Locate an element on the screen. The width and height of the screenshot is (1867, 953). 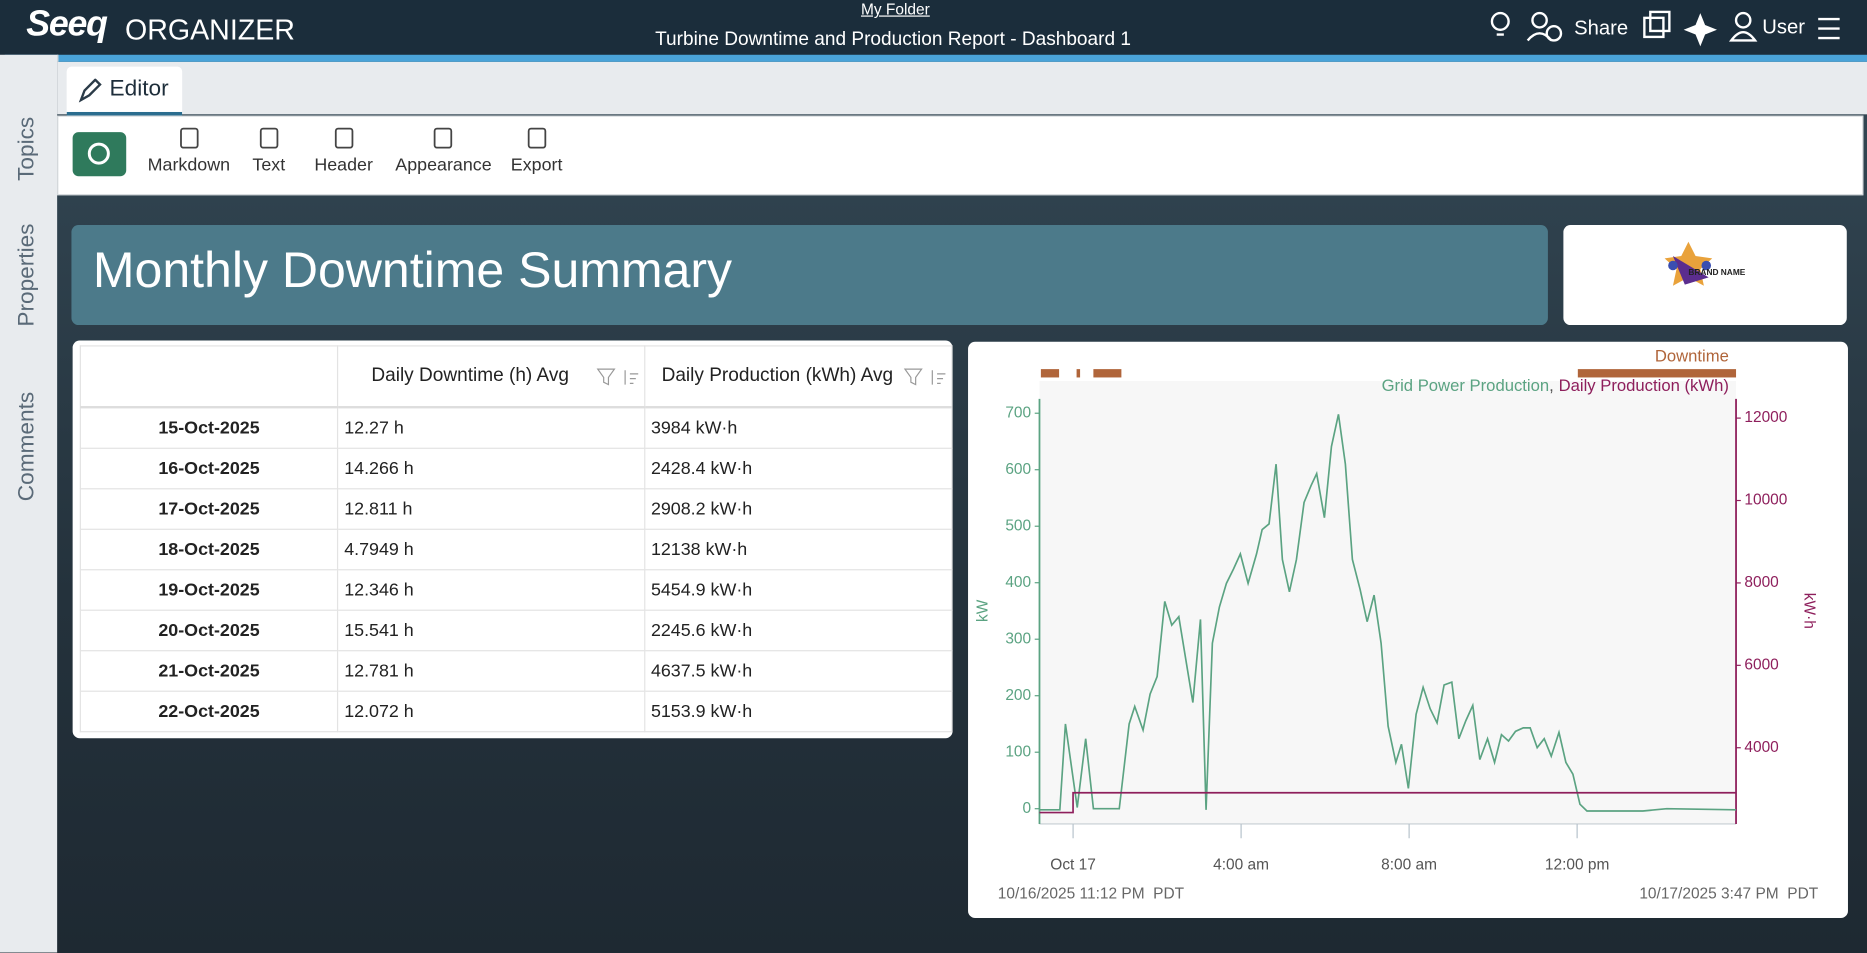
table-cell: 2908.2 kW·h is located at coordinates (798, 509).